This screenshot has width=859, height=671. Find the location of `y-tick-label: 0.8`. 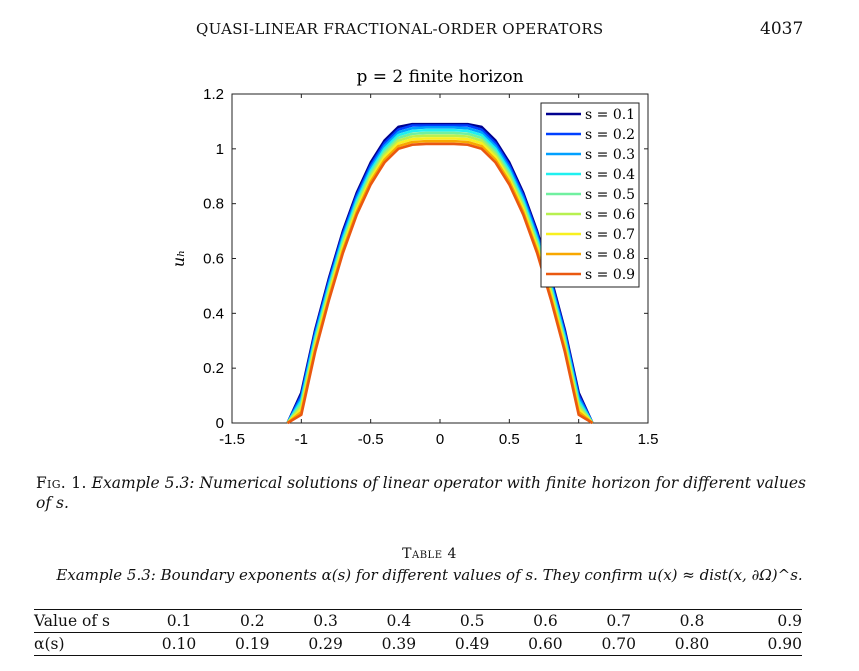

y-tick-label: 0.8 is located at coordinates (213, 204).